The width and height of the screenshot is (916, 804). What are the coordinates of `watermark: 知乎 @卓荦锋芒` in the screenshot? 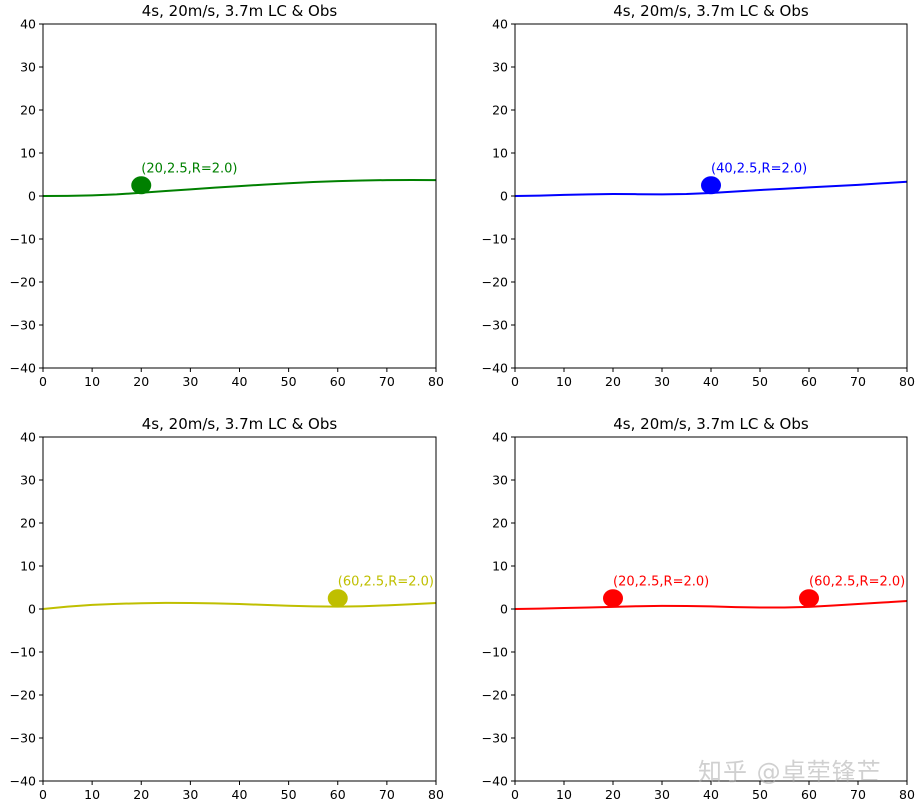 It's located at (790, 772).